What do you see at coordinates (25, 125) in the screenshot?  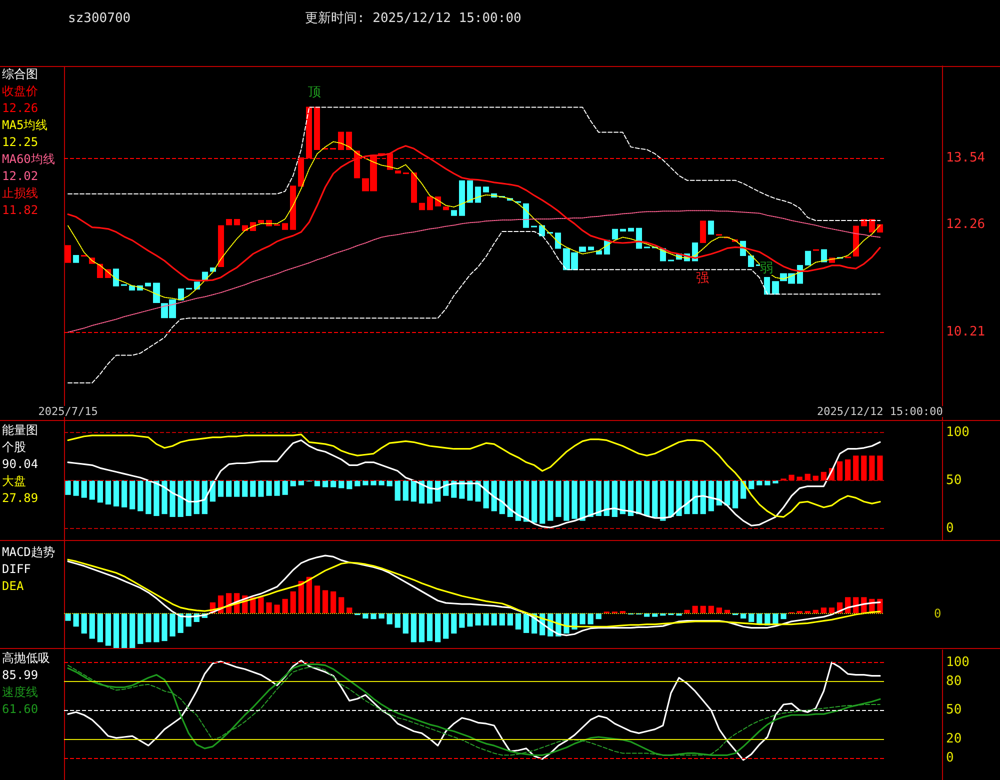 I see `text: MA5均线` at bounding box center [25, 125].